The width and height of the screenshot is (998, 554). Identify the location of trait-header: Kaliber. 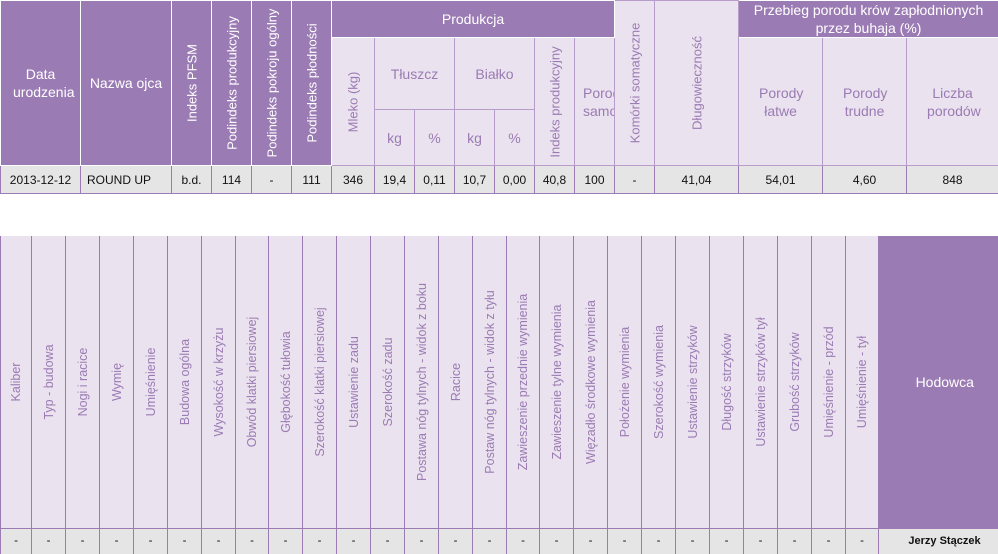
(16, 382).